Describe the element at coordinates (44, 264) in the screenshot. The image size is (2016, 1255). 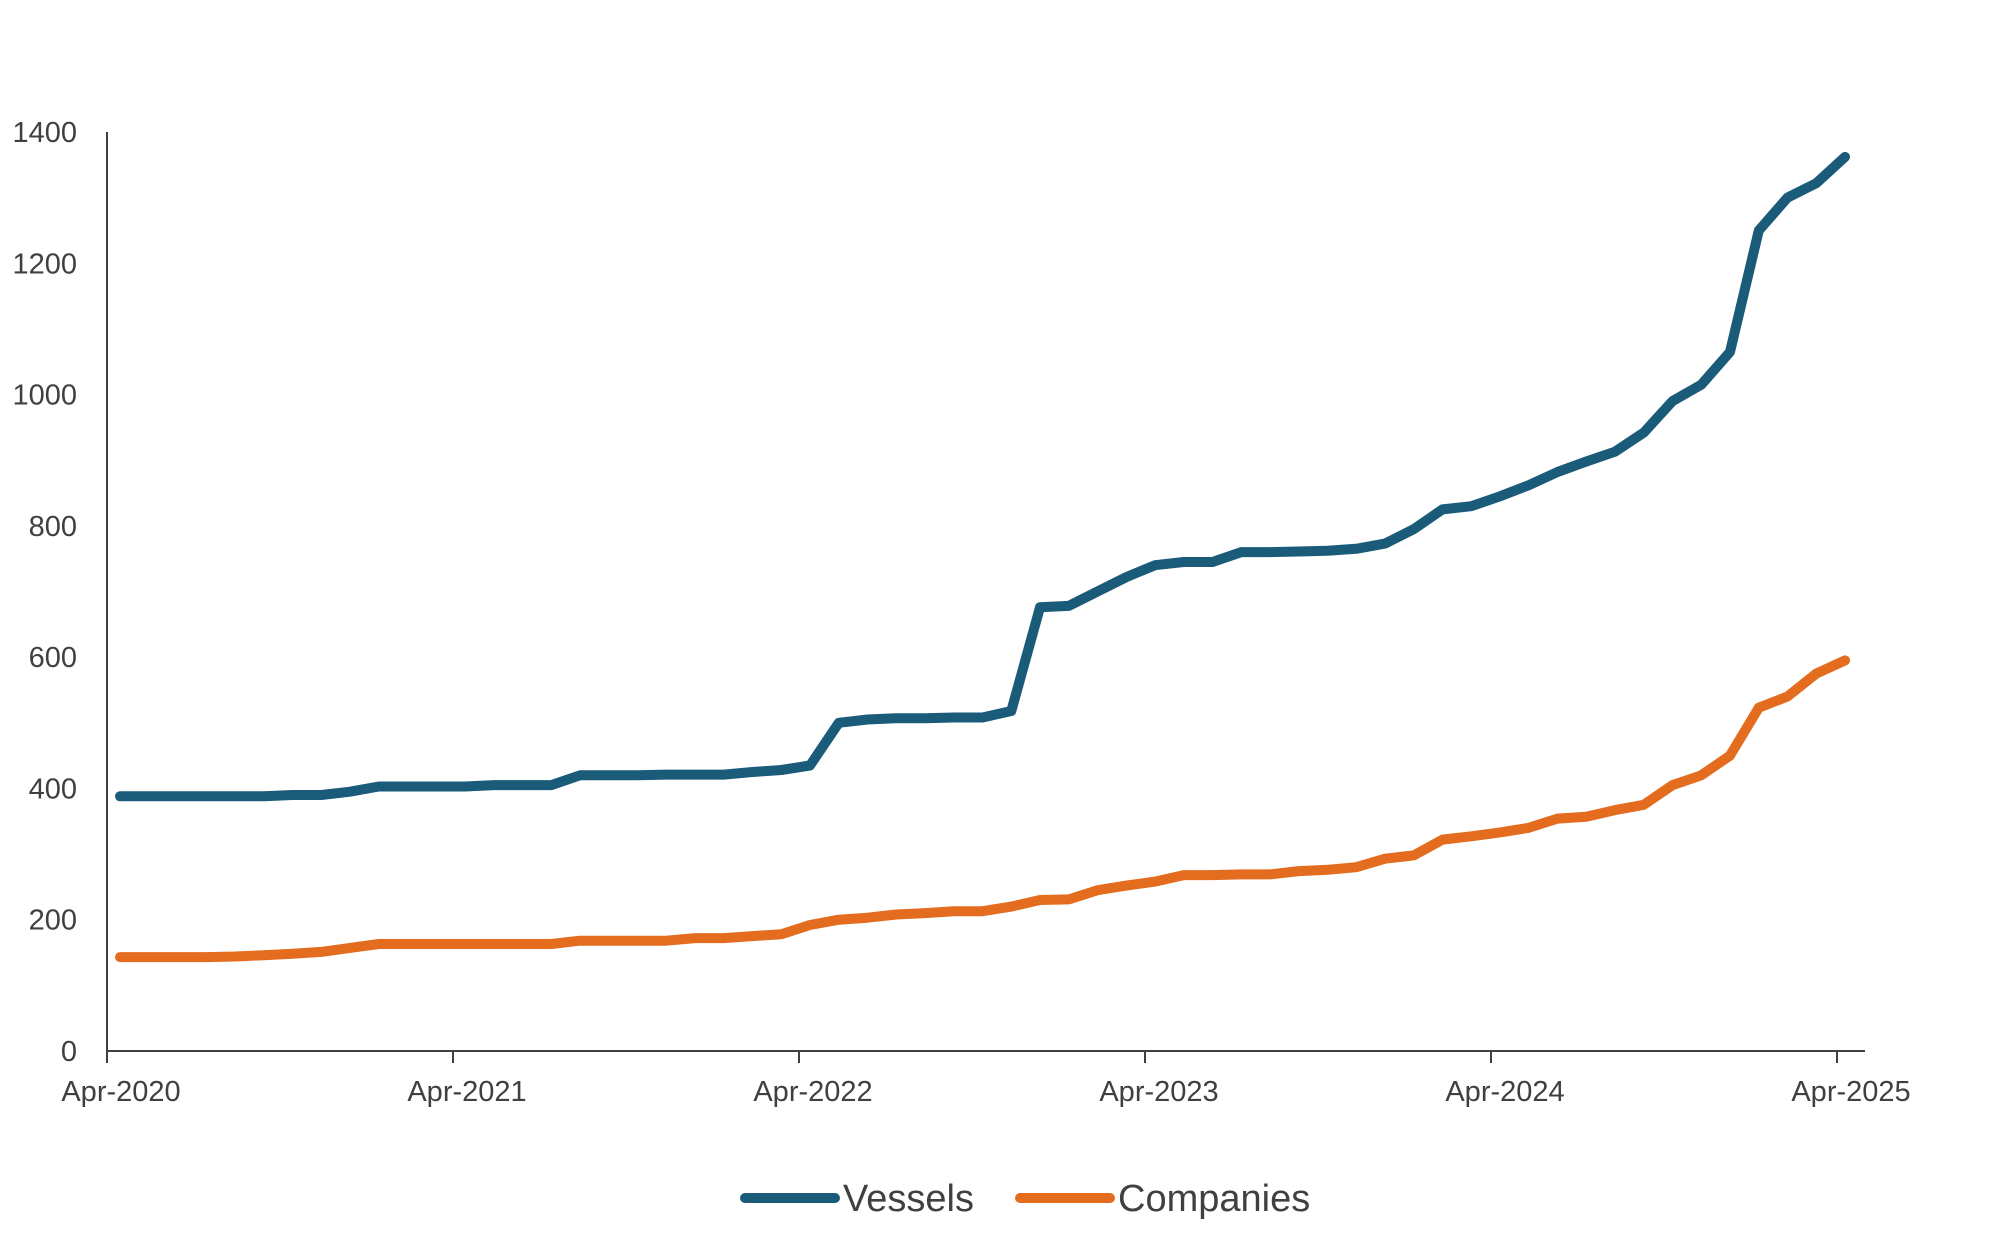
I see `y-tick-label: 1200` at that location.